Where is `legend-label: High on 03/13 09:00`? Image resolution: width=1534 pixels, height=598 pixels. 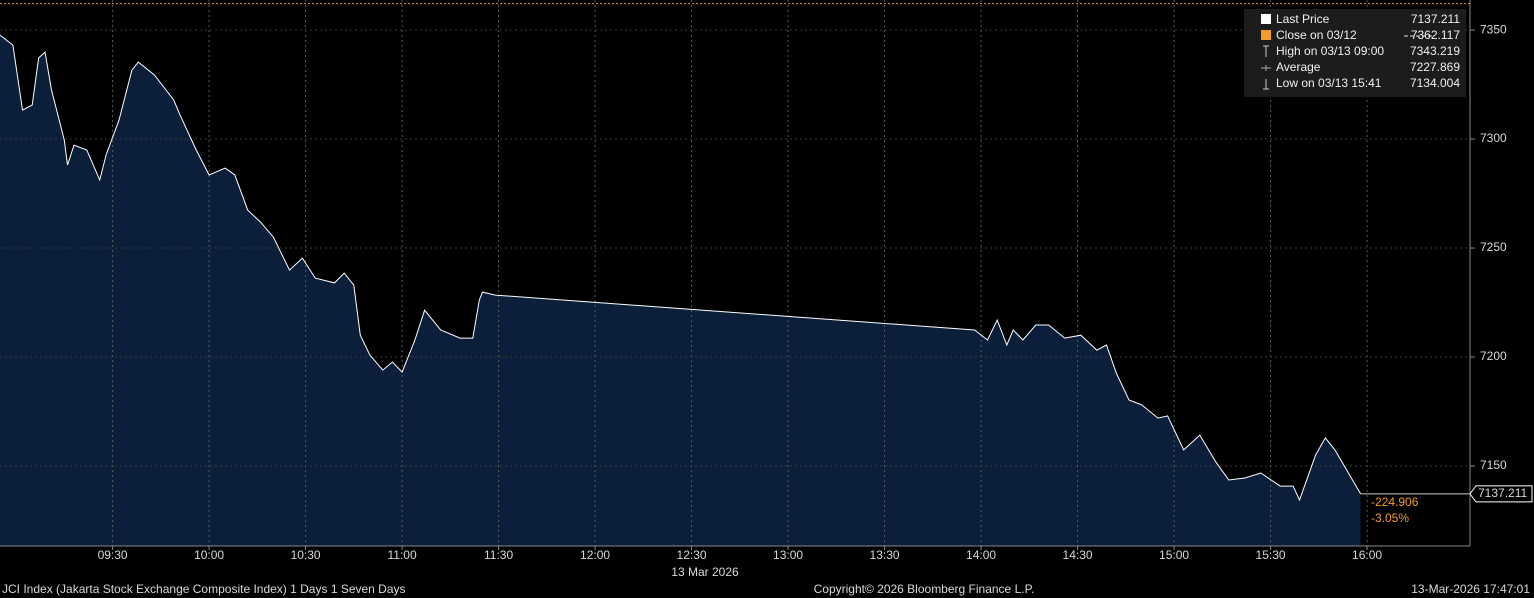
legend-label: High on 03/13 09:00 is located at coordinates (1330, 51).